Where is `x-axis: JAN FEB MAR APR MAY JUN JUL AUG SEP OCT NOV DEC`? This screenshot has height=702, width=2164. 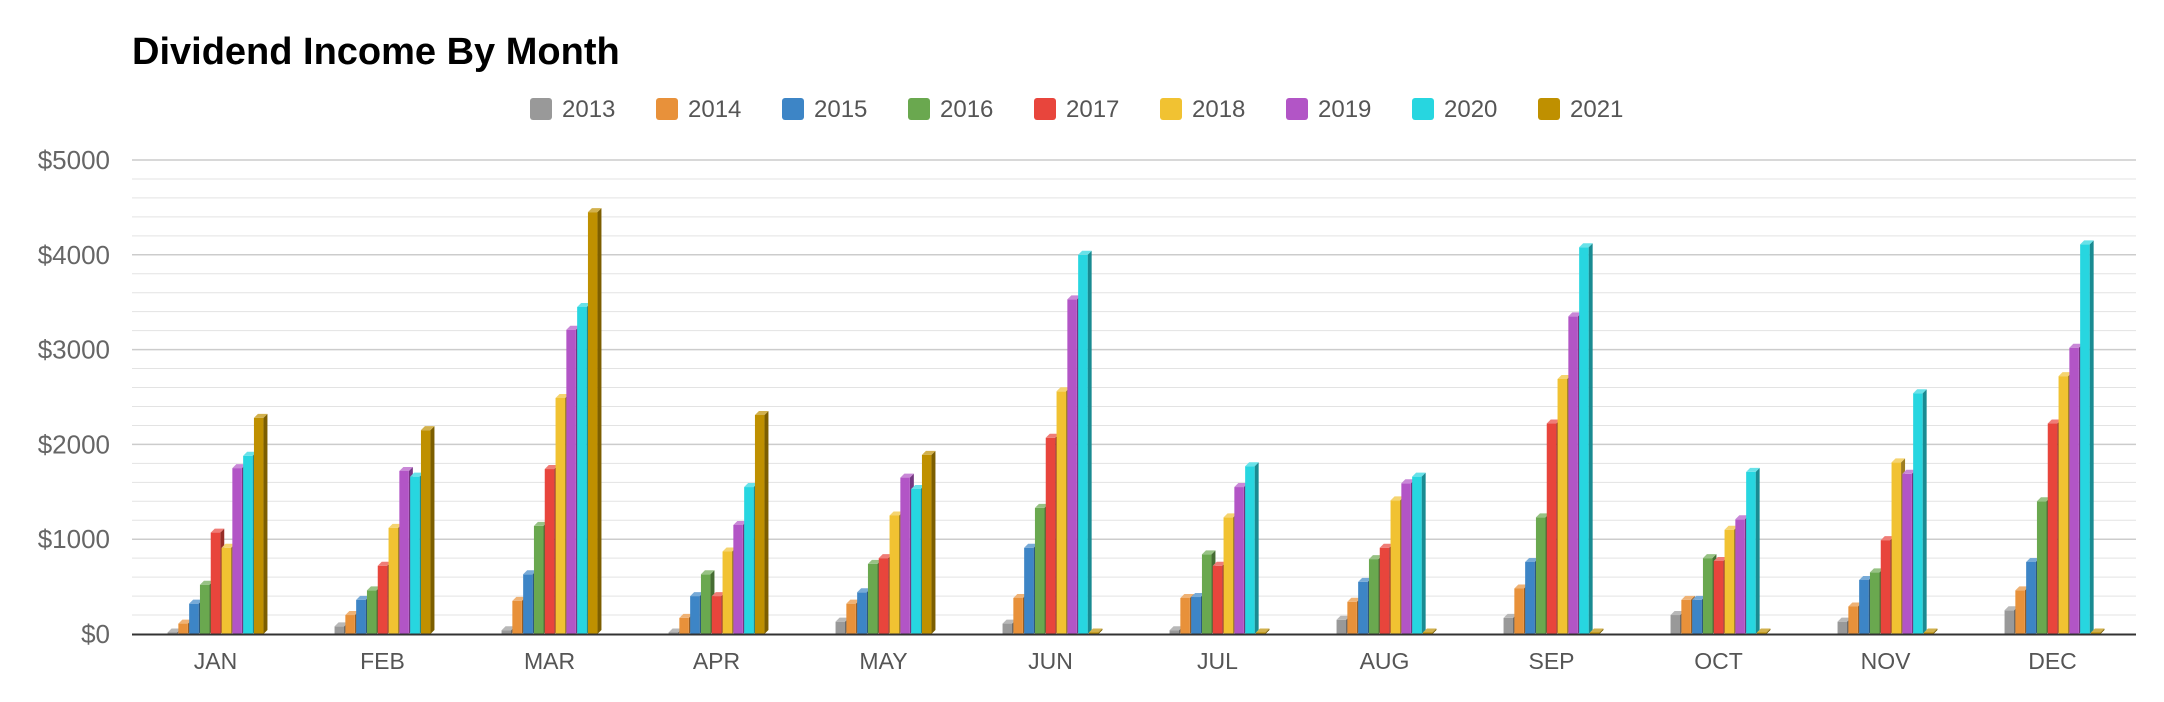
x-axis: JAN FEB MAR APR MAY JUN JUL AUG SEP OCT NOV DEC is located at coordinates (1135, 661).